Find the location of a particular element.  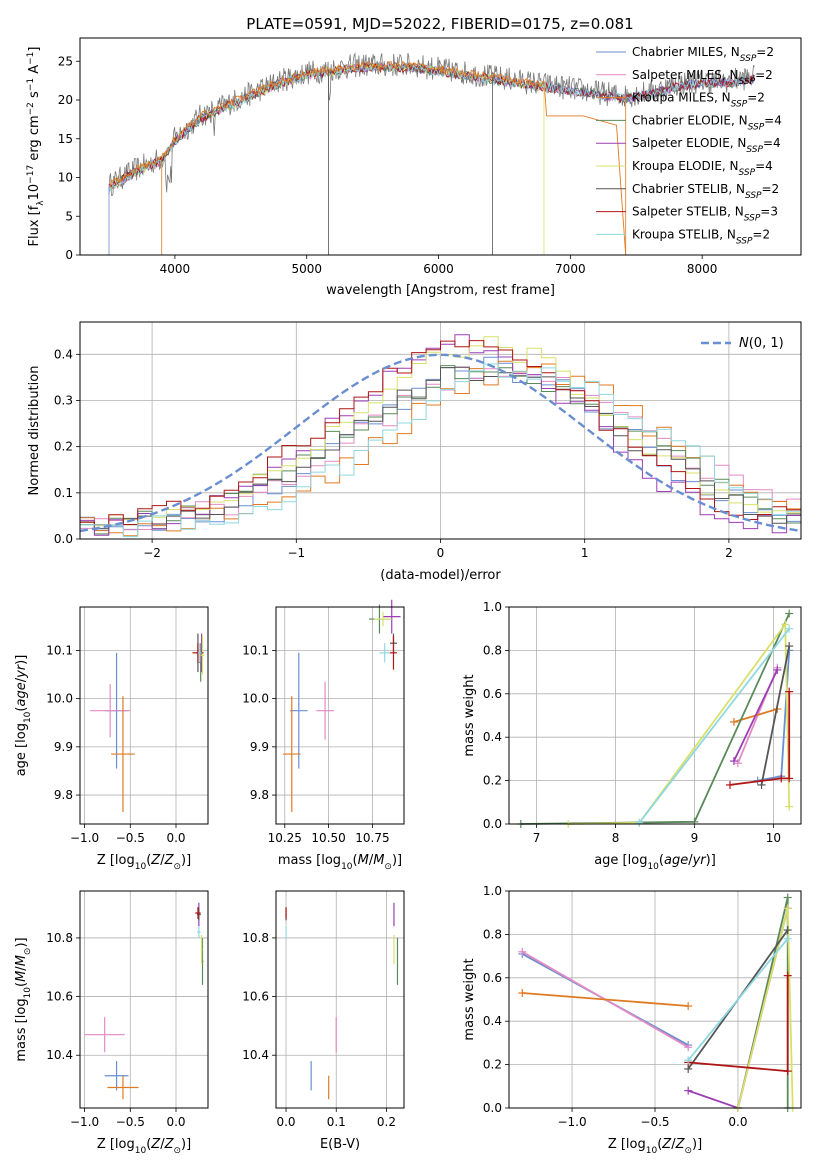

label-part: s is located at coordinates (34, 96).